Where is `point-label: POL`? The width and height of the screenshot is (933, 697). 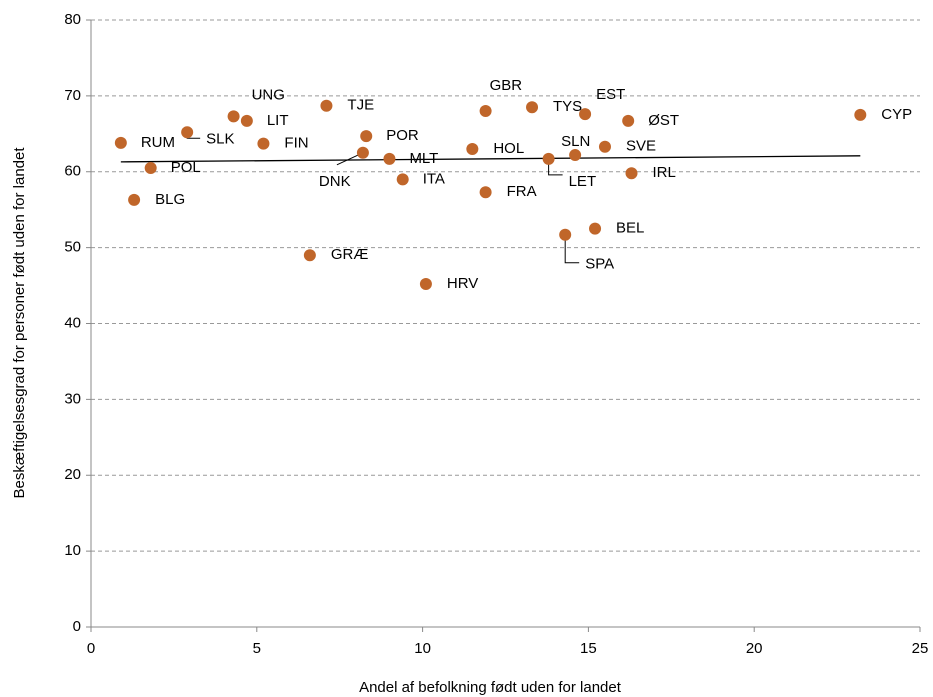 point-label: POL is located at coordinates (186, 167).